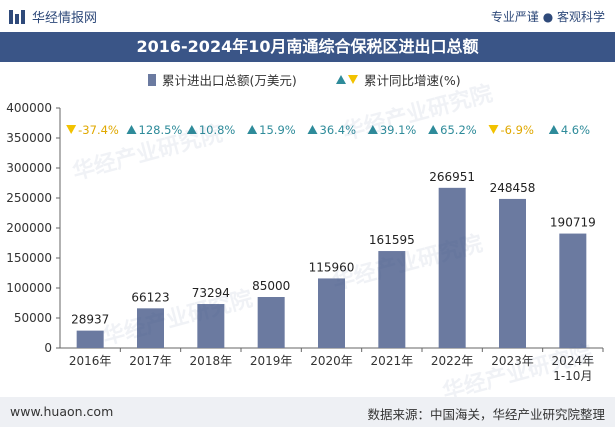 This screenshot has height=427, width=615. I want to click on y-tick-label: 350000, so click(29, 138).